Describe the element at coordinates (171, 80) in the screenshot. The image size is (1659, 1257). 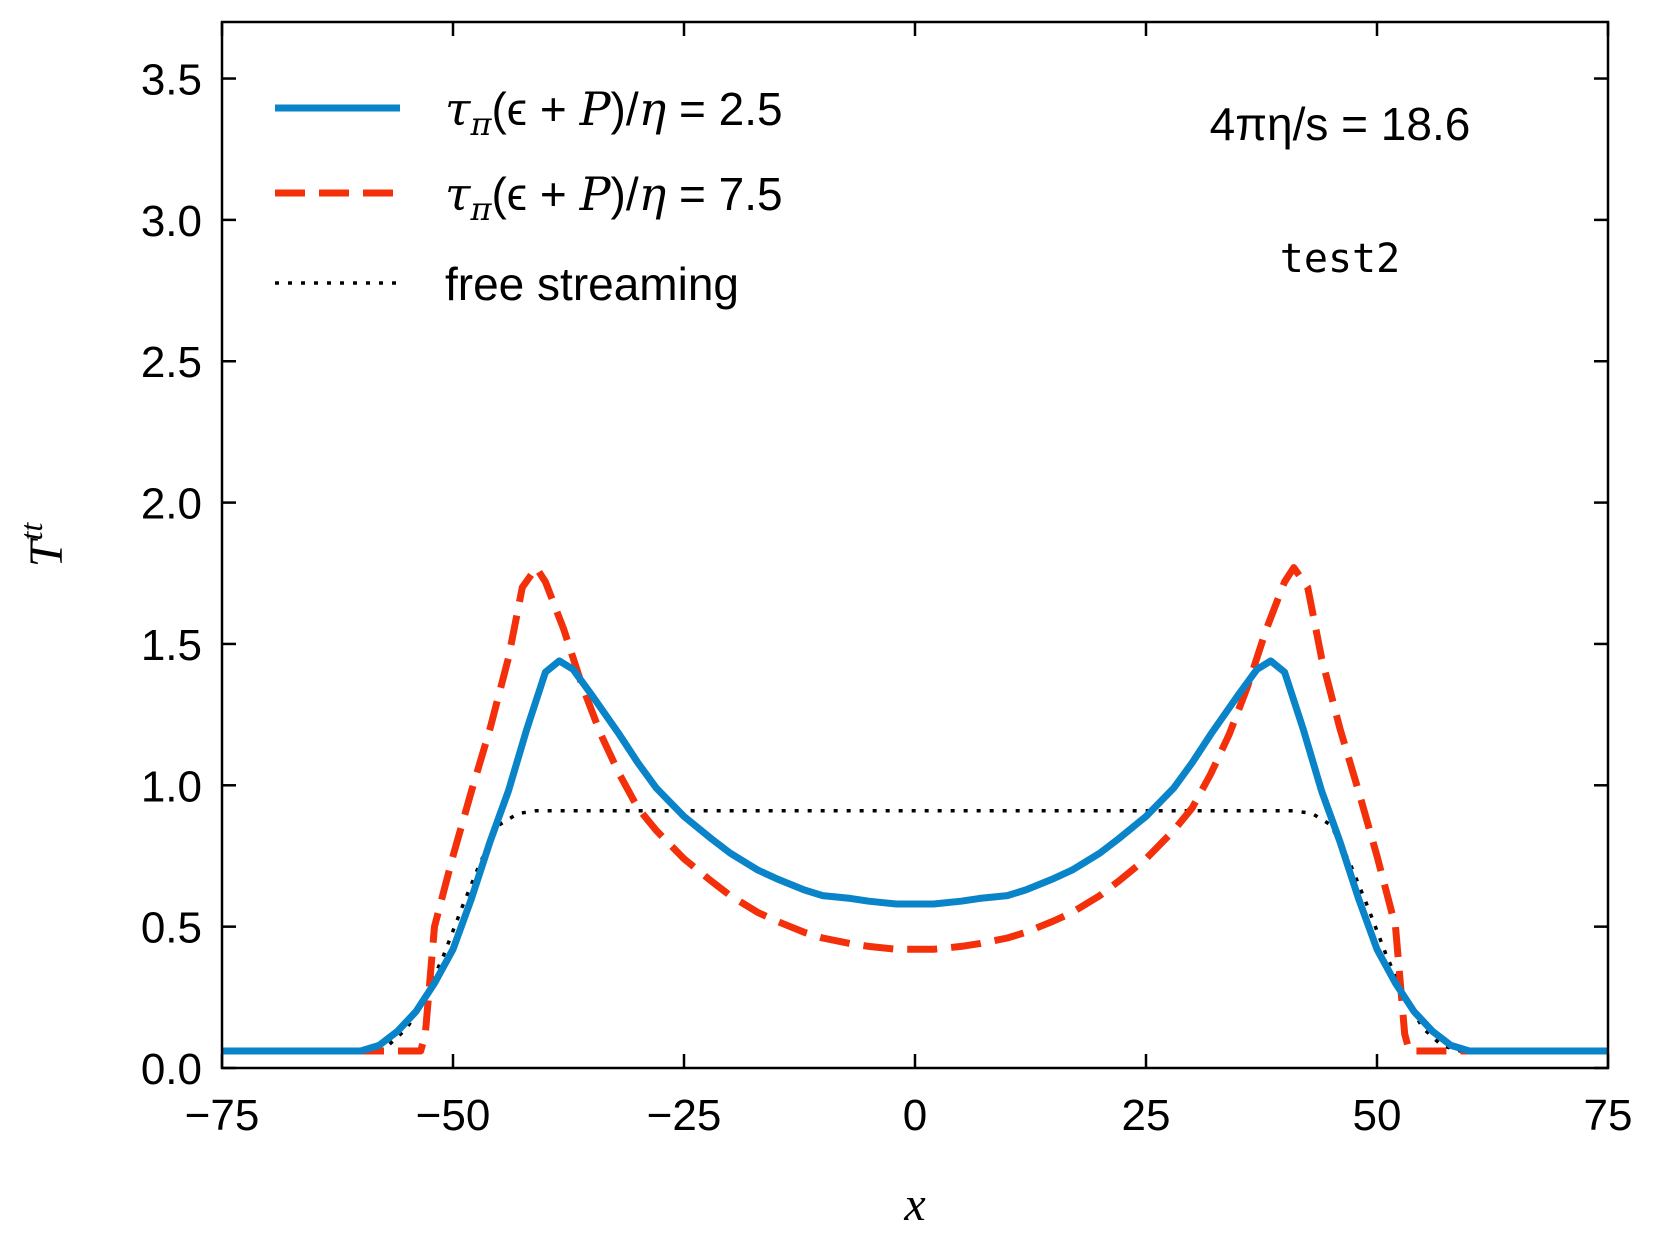
I see `y-tick-label: 3.5` at that location.